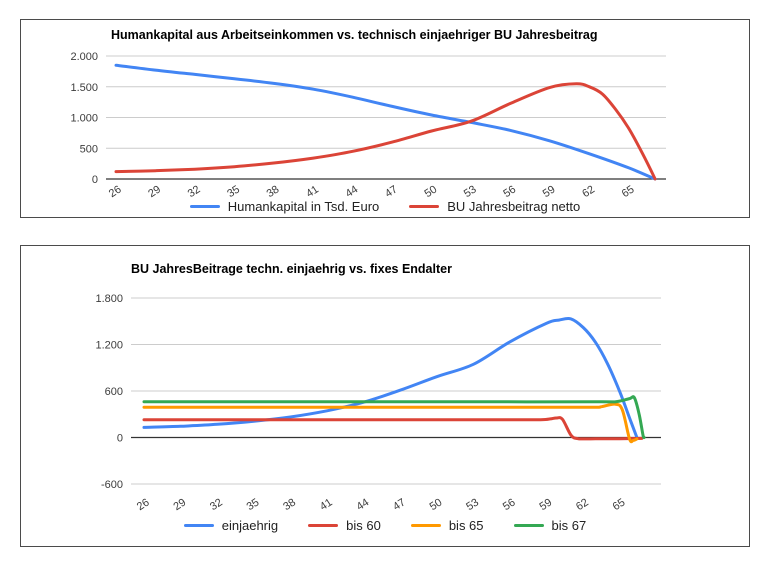 The image size is (763, 562). I want to click on y-tick-label: 1.000, so click(84, 119).